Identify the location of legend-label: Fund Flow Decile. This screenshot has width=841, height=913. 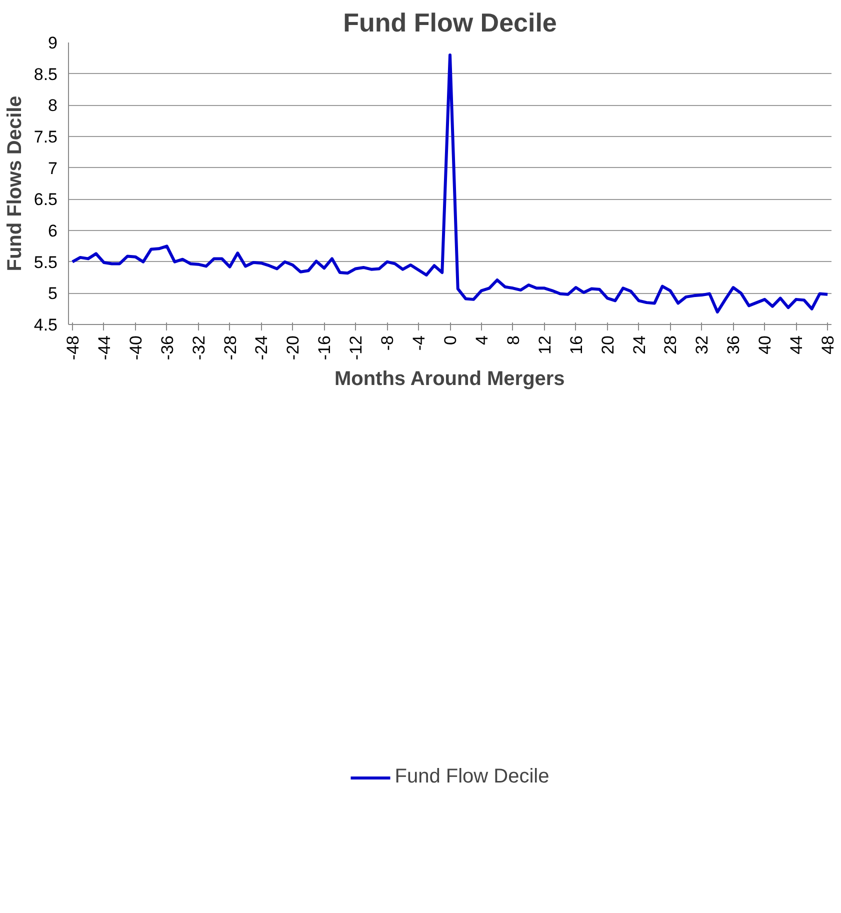
(472, 777).